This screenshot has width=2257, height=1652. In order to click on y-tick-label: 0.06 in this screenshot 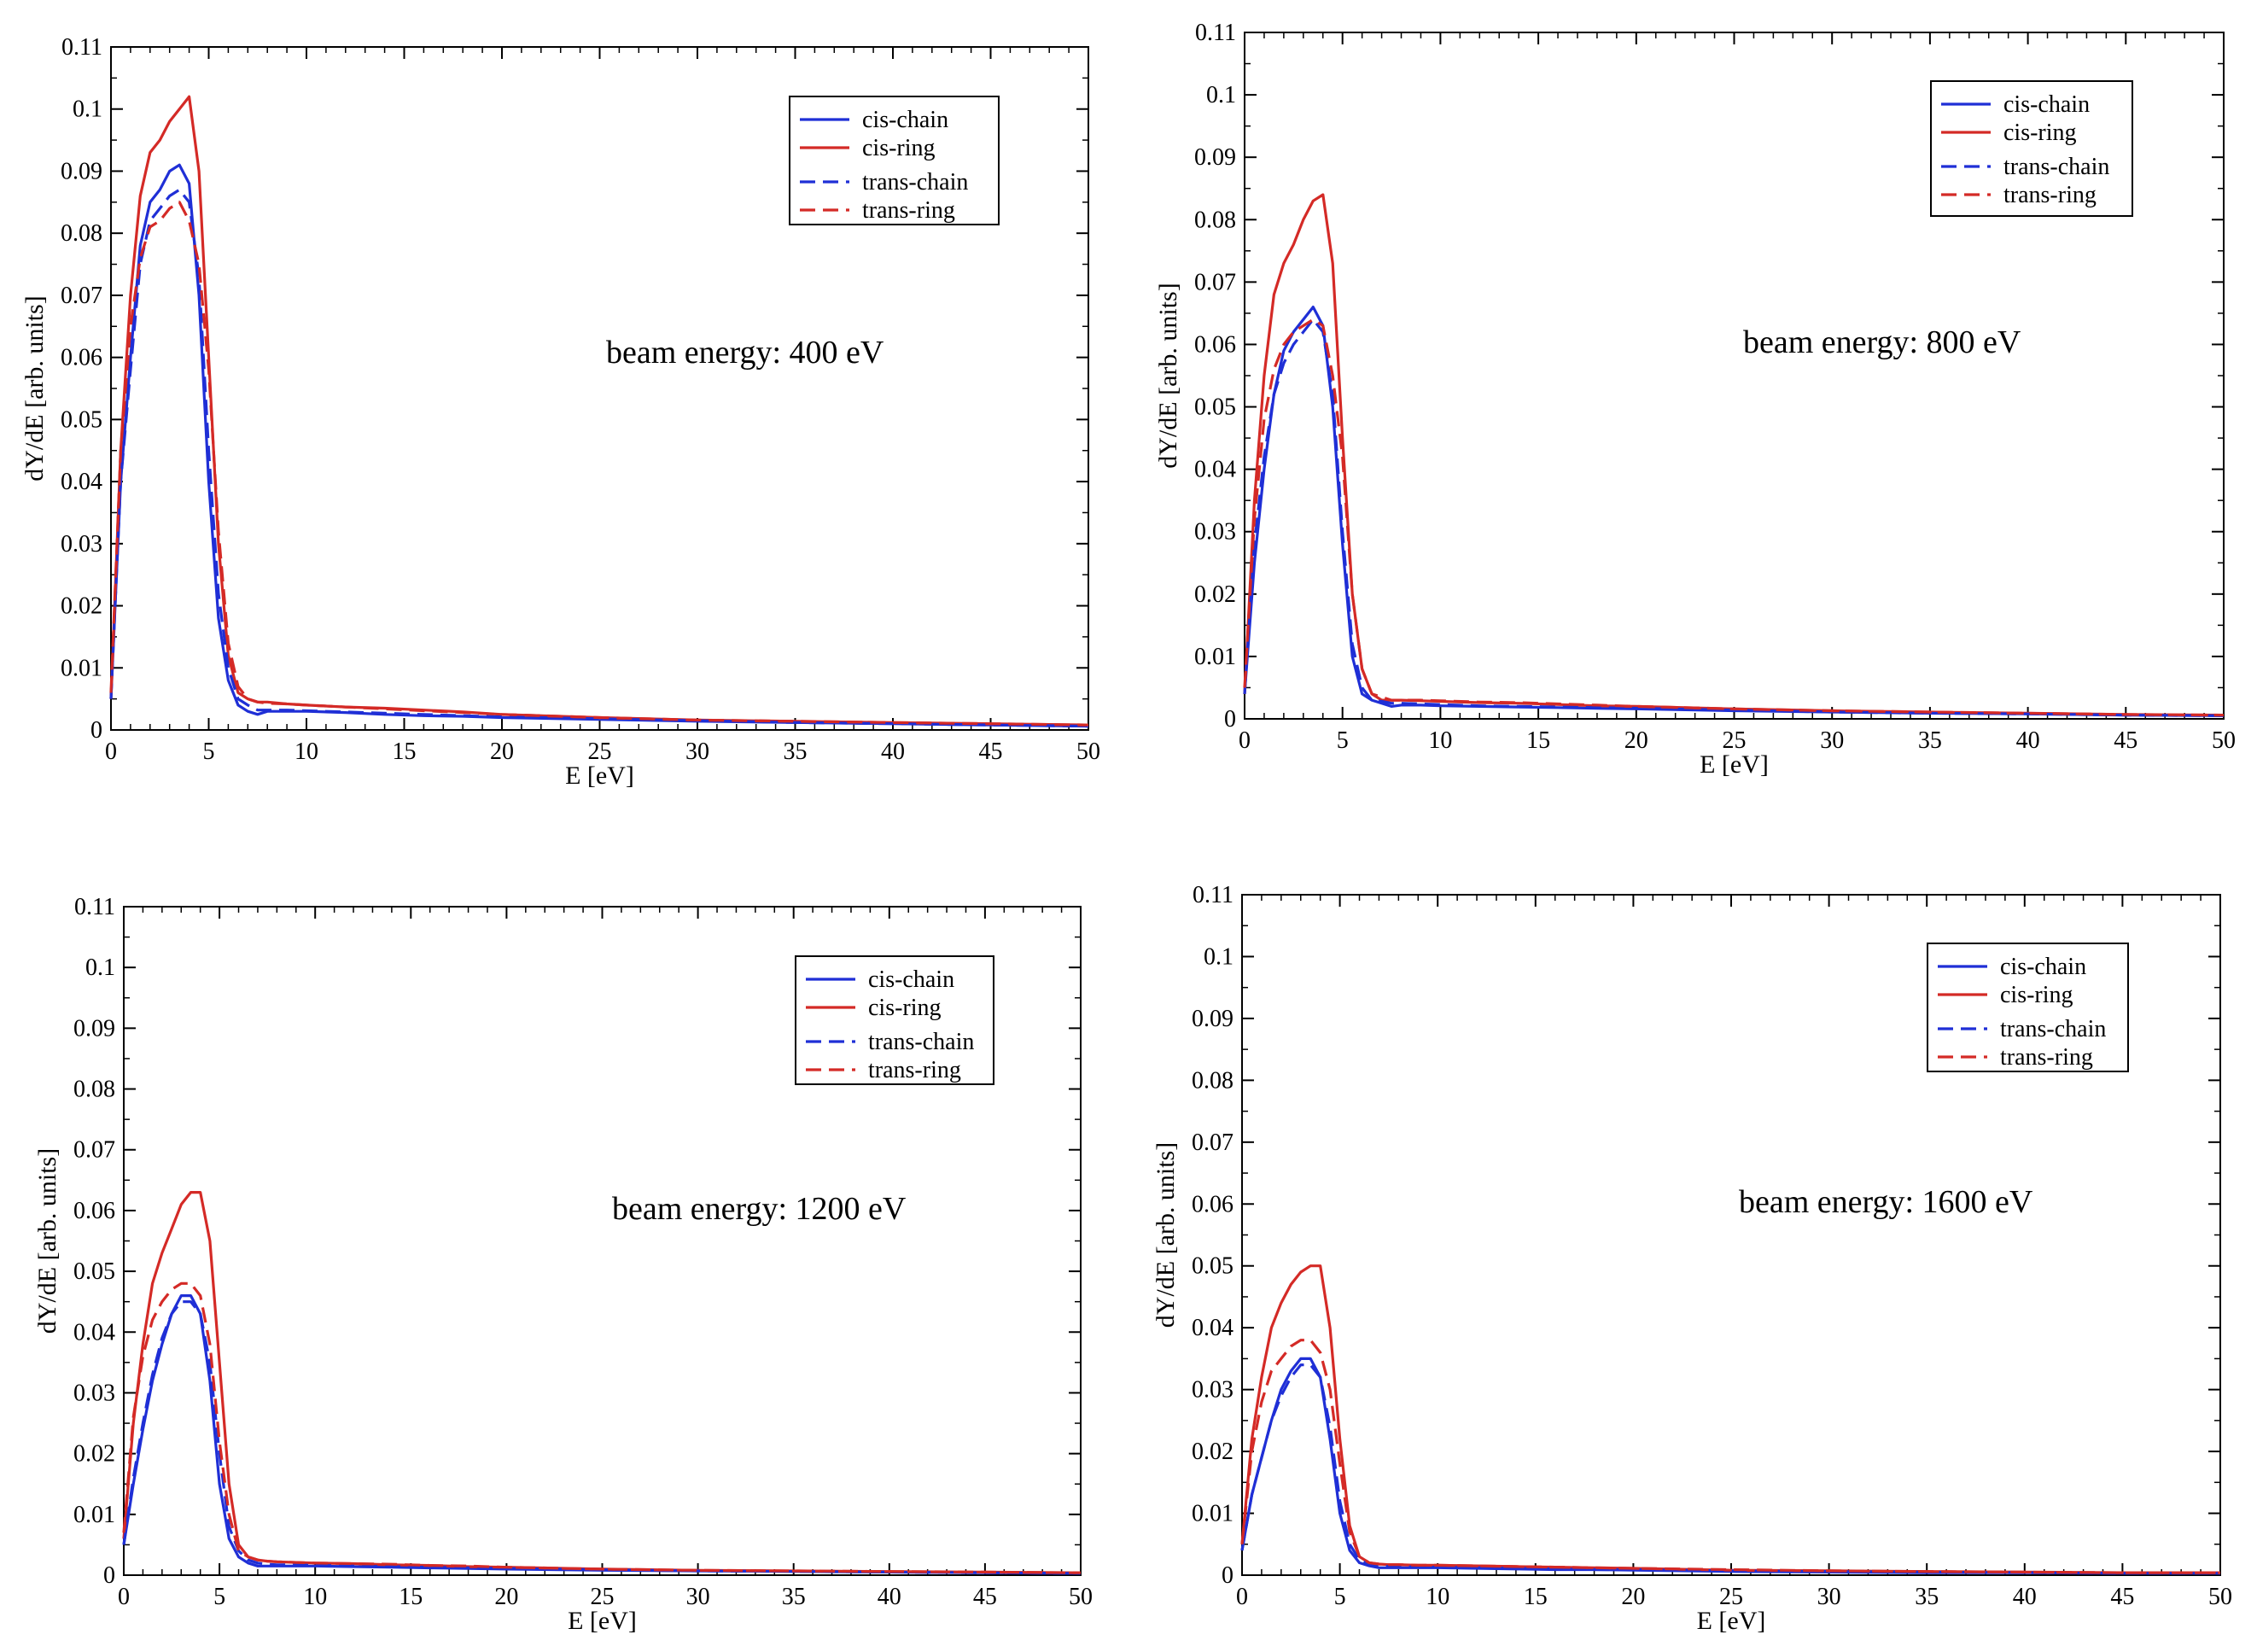, I will do `click(94, 1211)`.